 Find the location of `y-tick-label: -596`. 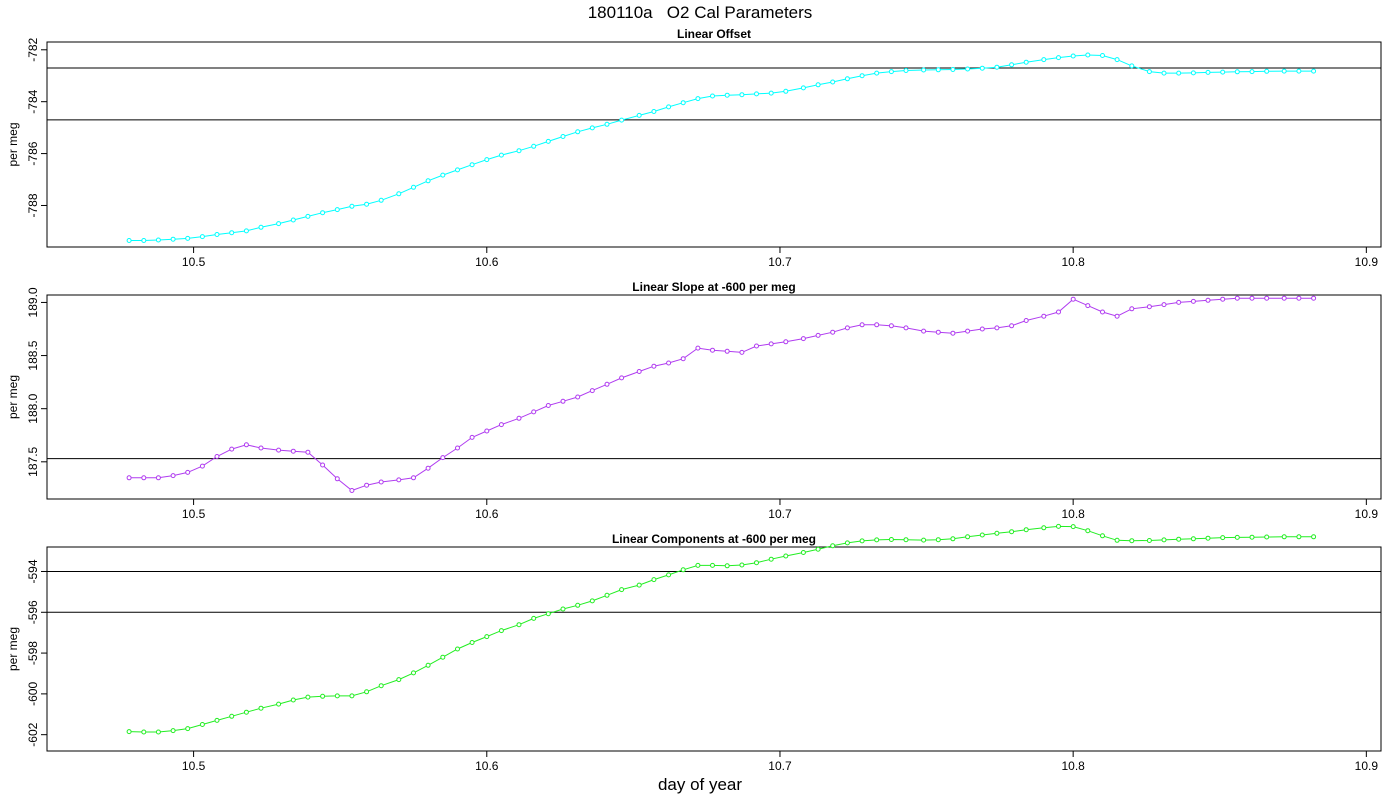

y-tick-label: -596 is located at coordinates (33, 612).